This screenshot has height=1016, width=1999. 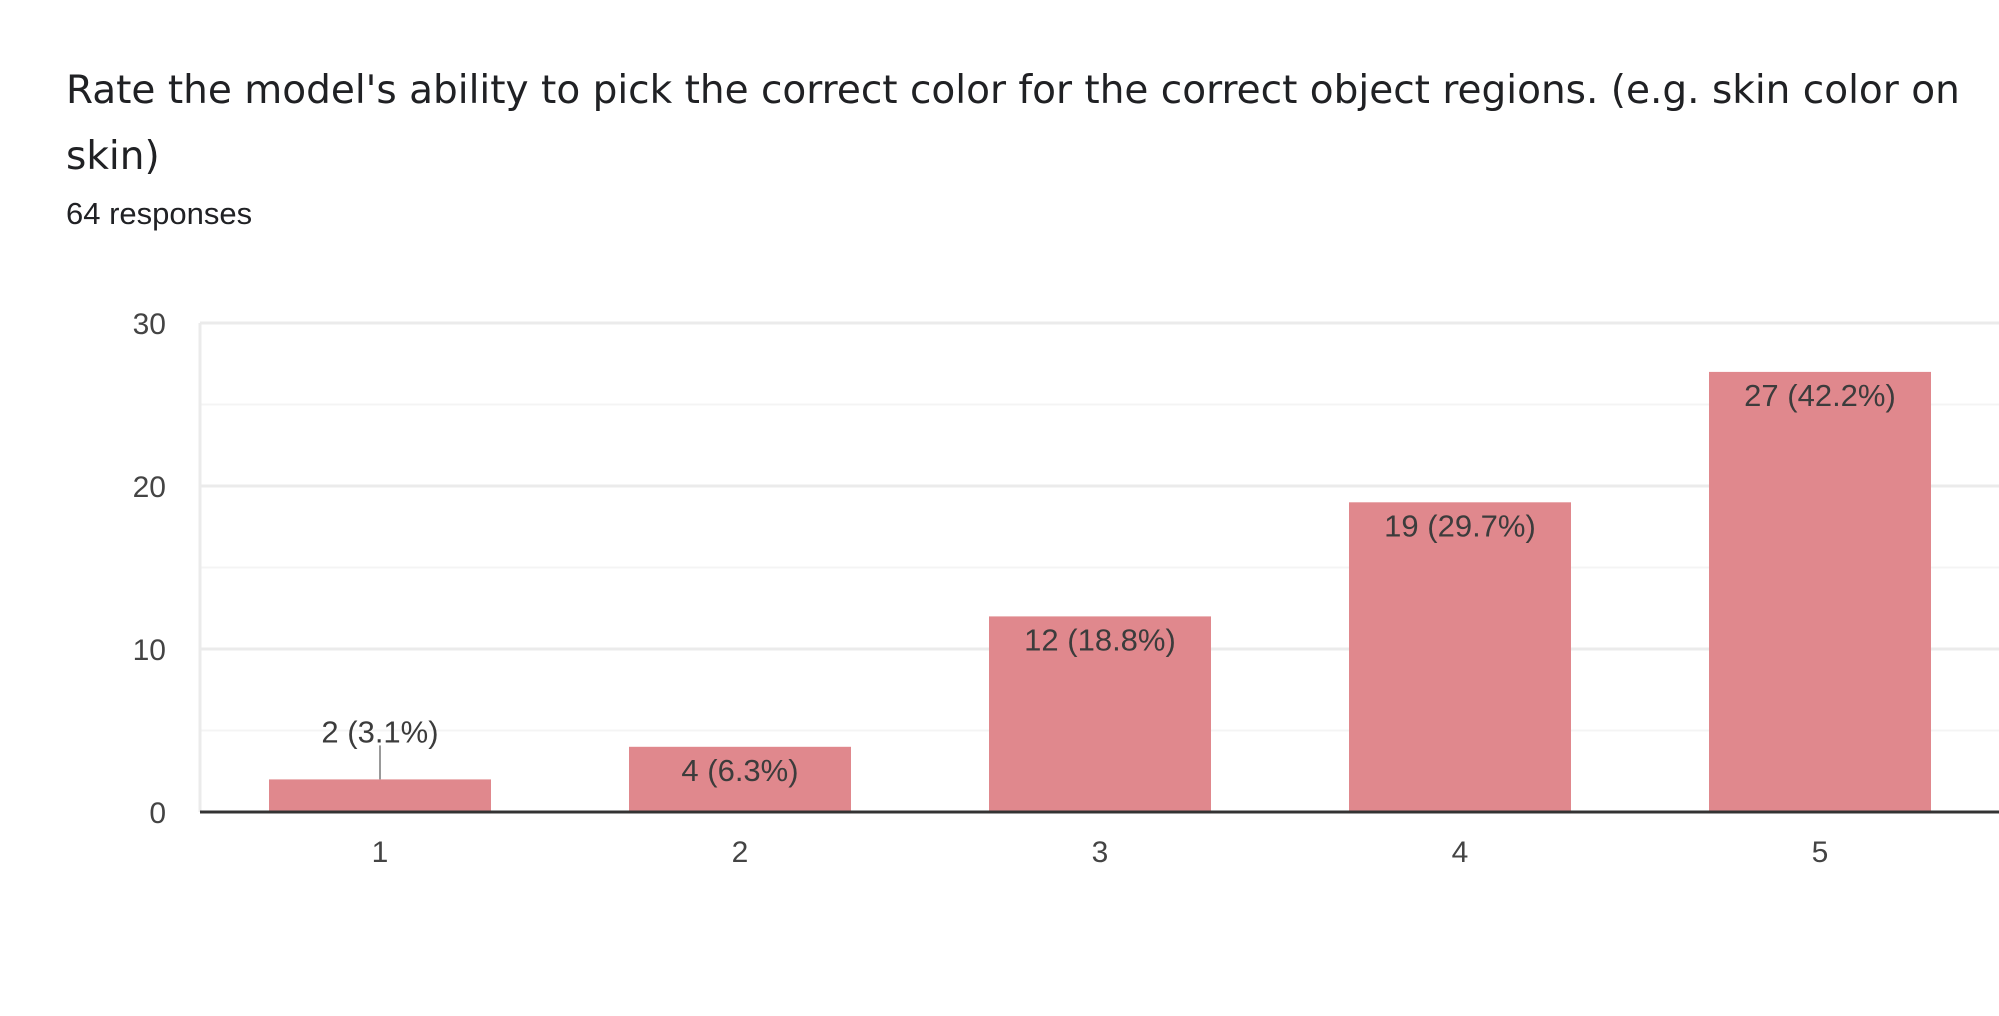 I want to click on x-tick-label: 3, so click(x=1100, y=852).